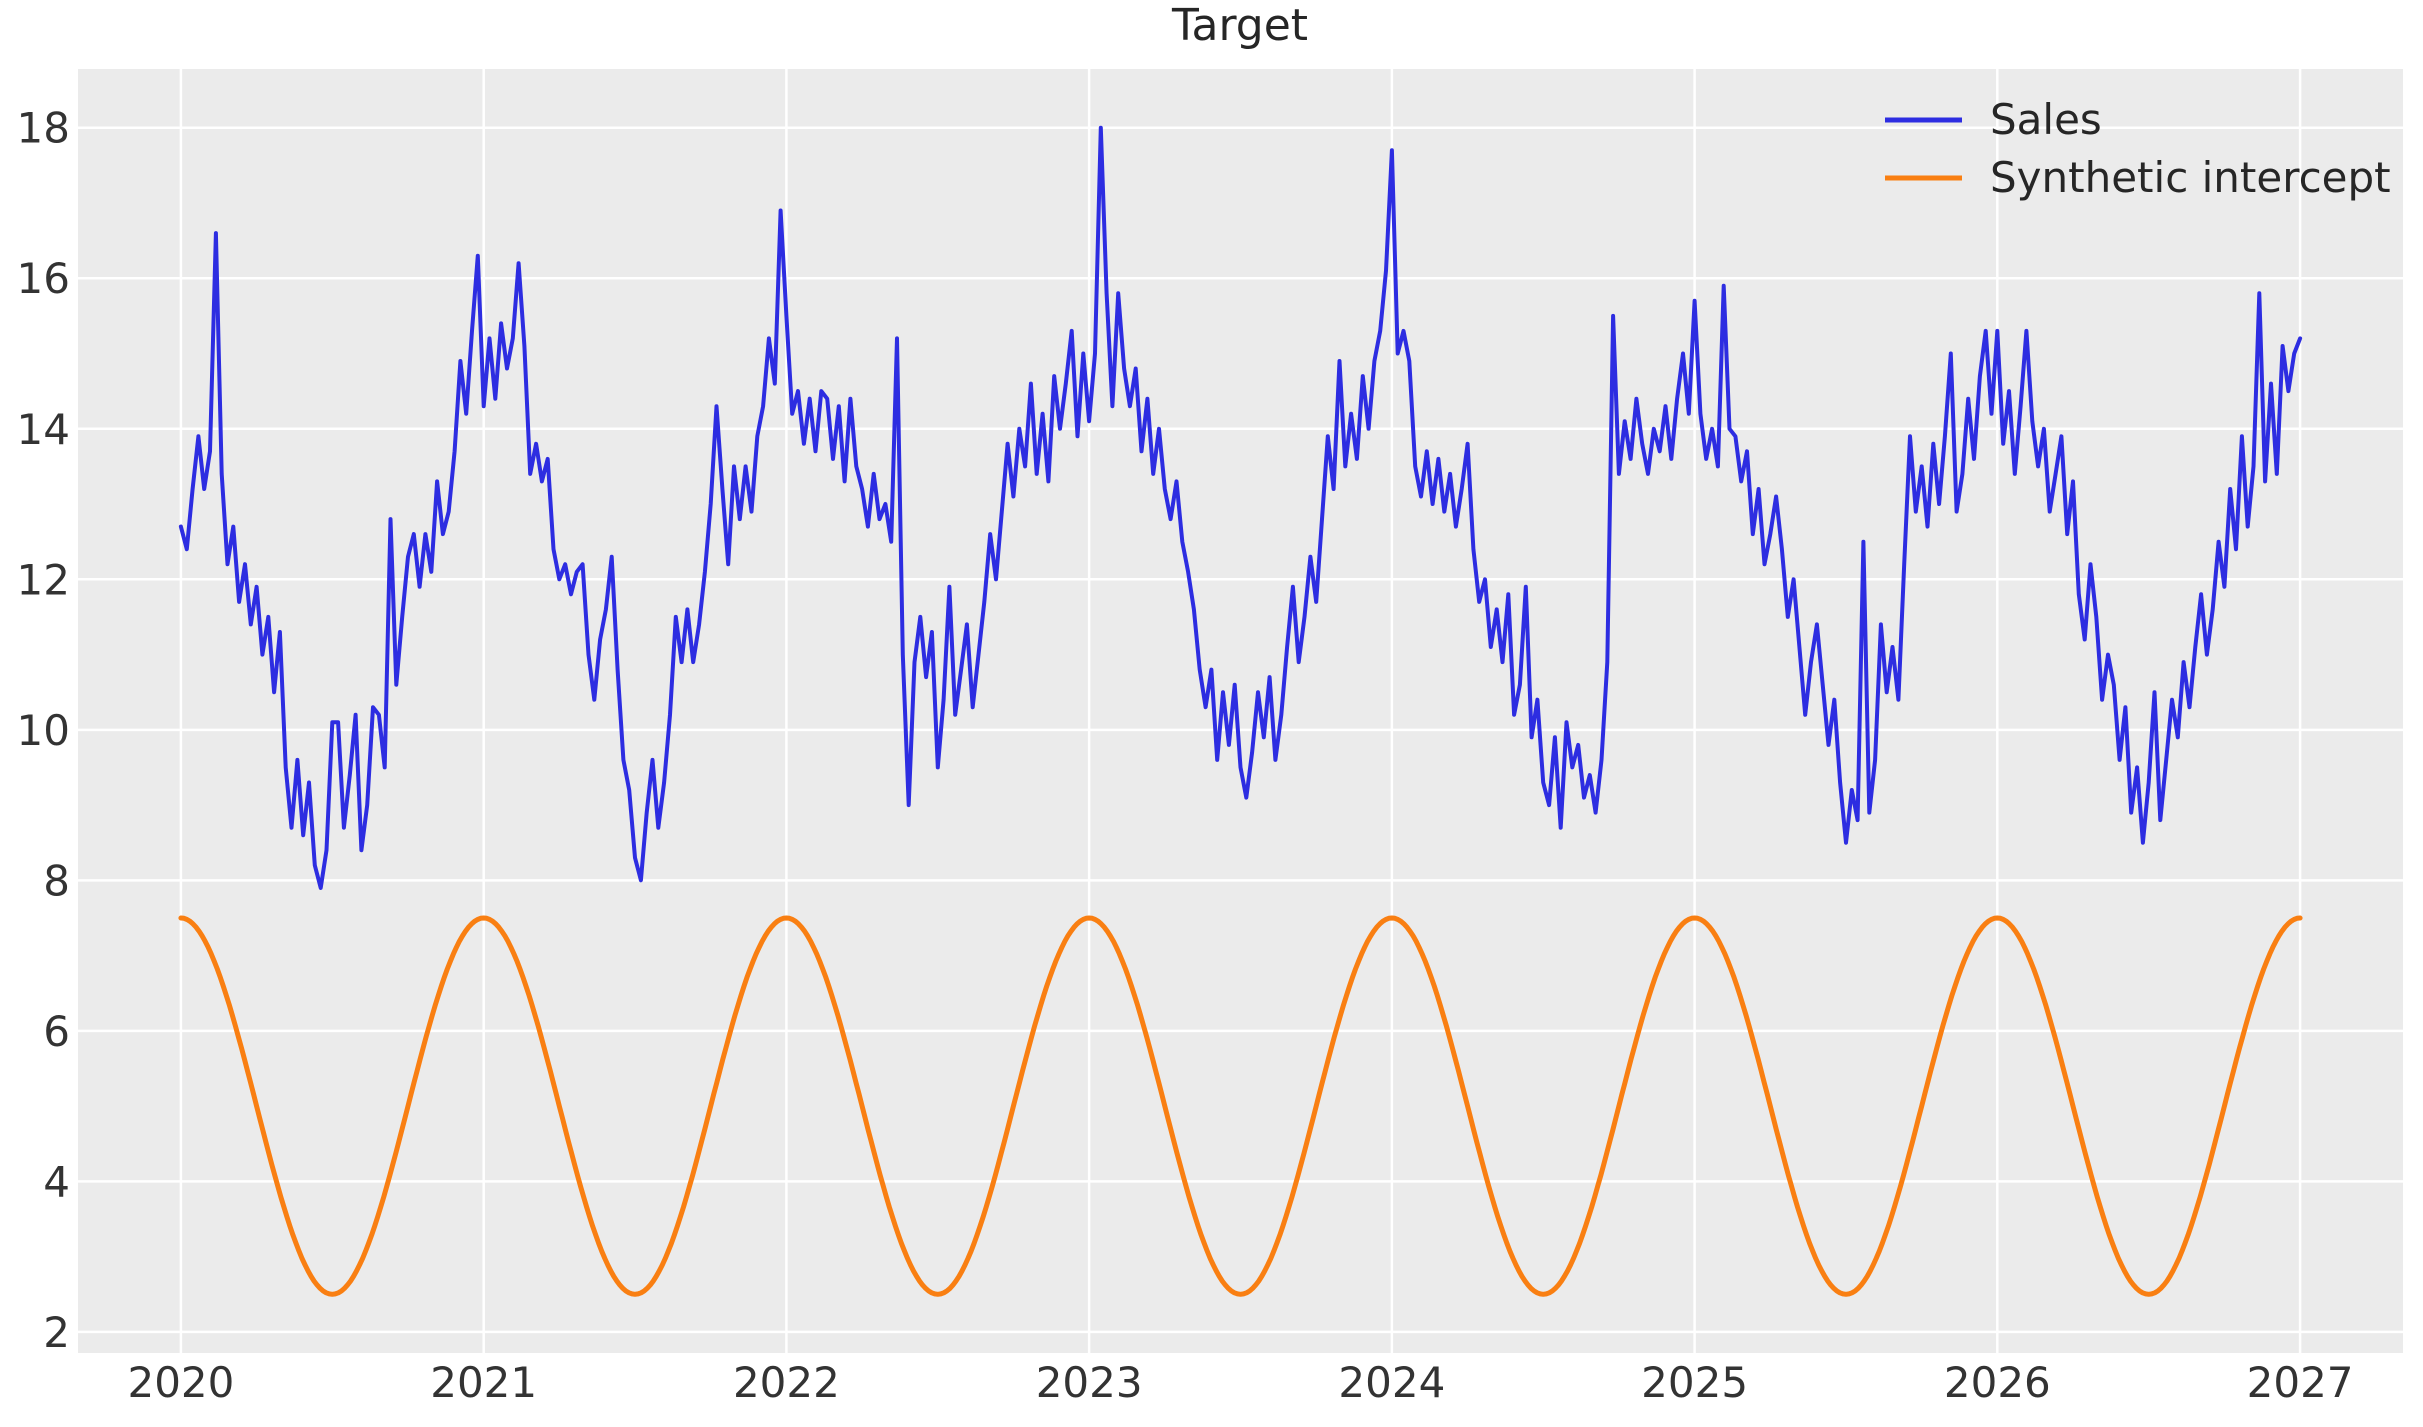 Image resolution: width=2423 pixels, height=1427 pixels. Describe the element at coordinates (1089, 1382) in the screenshot. I see `x-tick-label-2023: 2023` at that location.